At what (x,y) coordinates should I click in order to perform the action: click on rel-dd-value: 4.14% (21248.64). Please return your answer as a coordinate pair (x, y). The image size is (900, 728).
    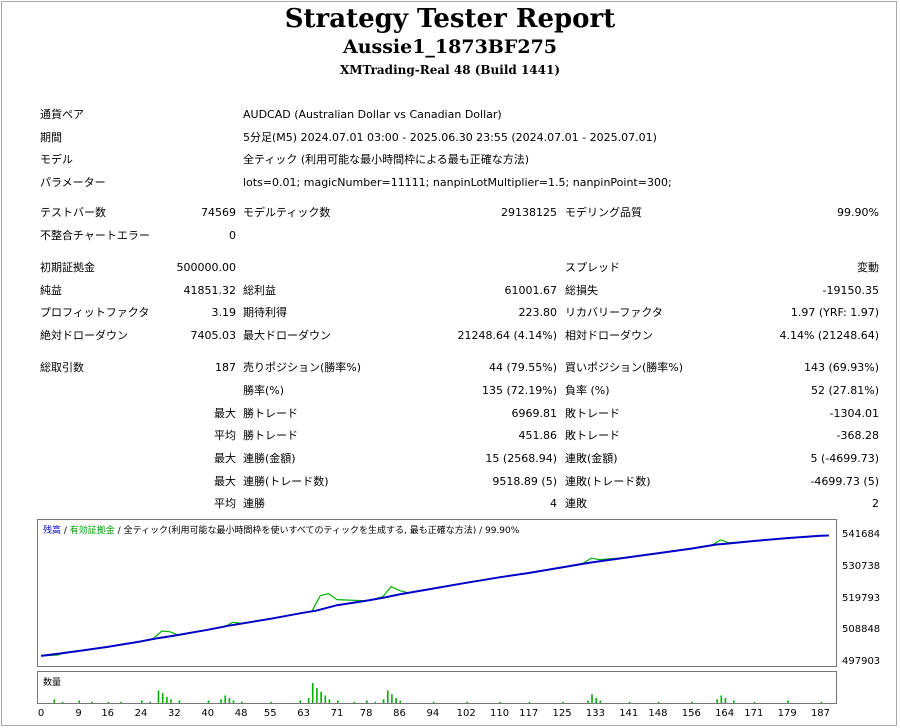
    Looking at the image, I should click on (829, 335).